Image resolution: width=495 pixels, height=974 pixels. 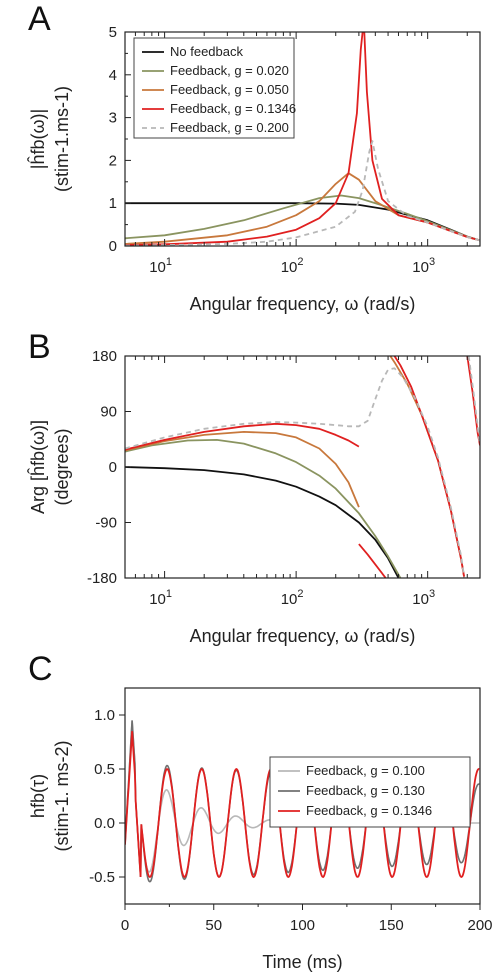 What do you see at coordinates (38, 796) in the screenshot?
I see `y-axis-label-line1: hfb(τ)` at bounding box center [38, 796].